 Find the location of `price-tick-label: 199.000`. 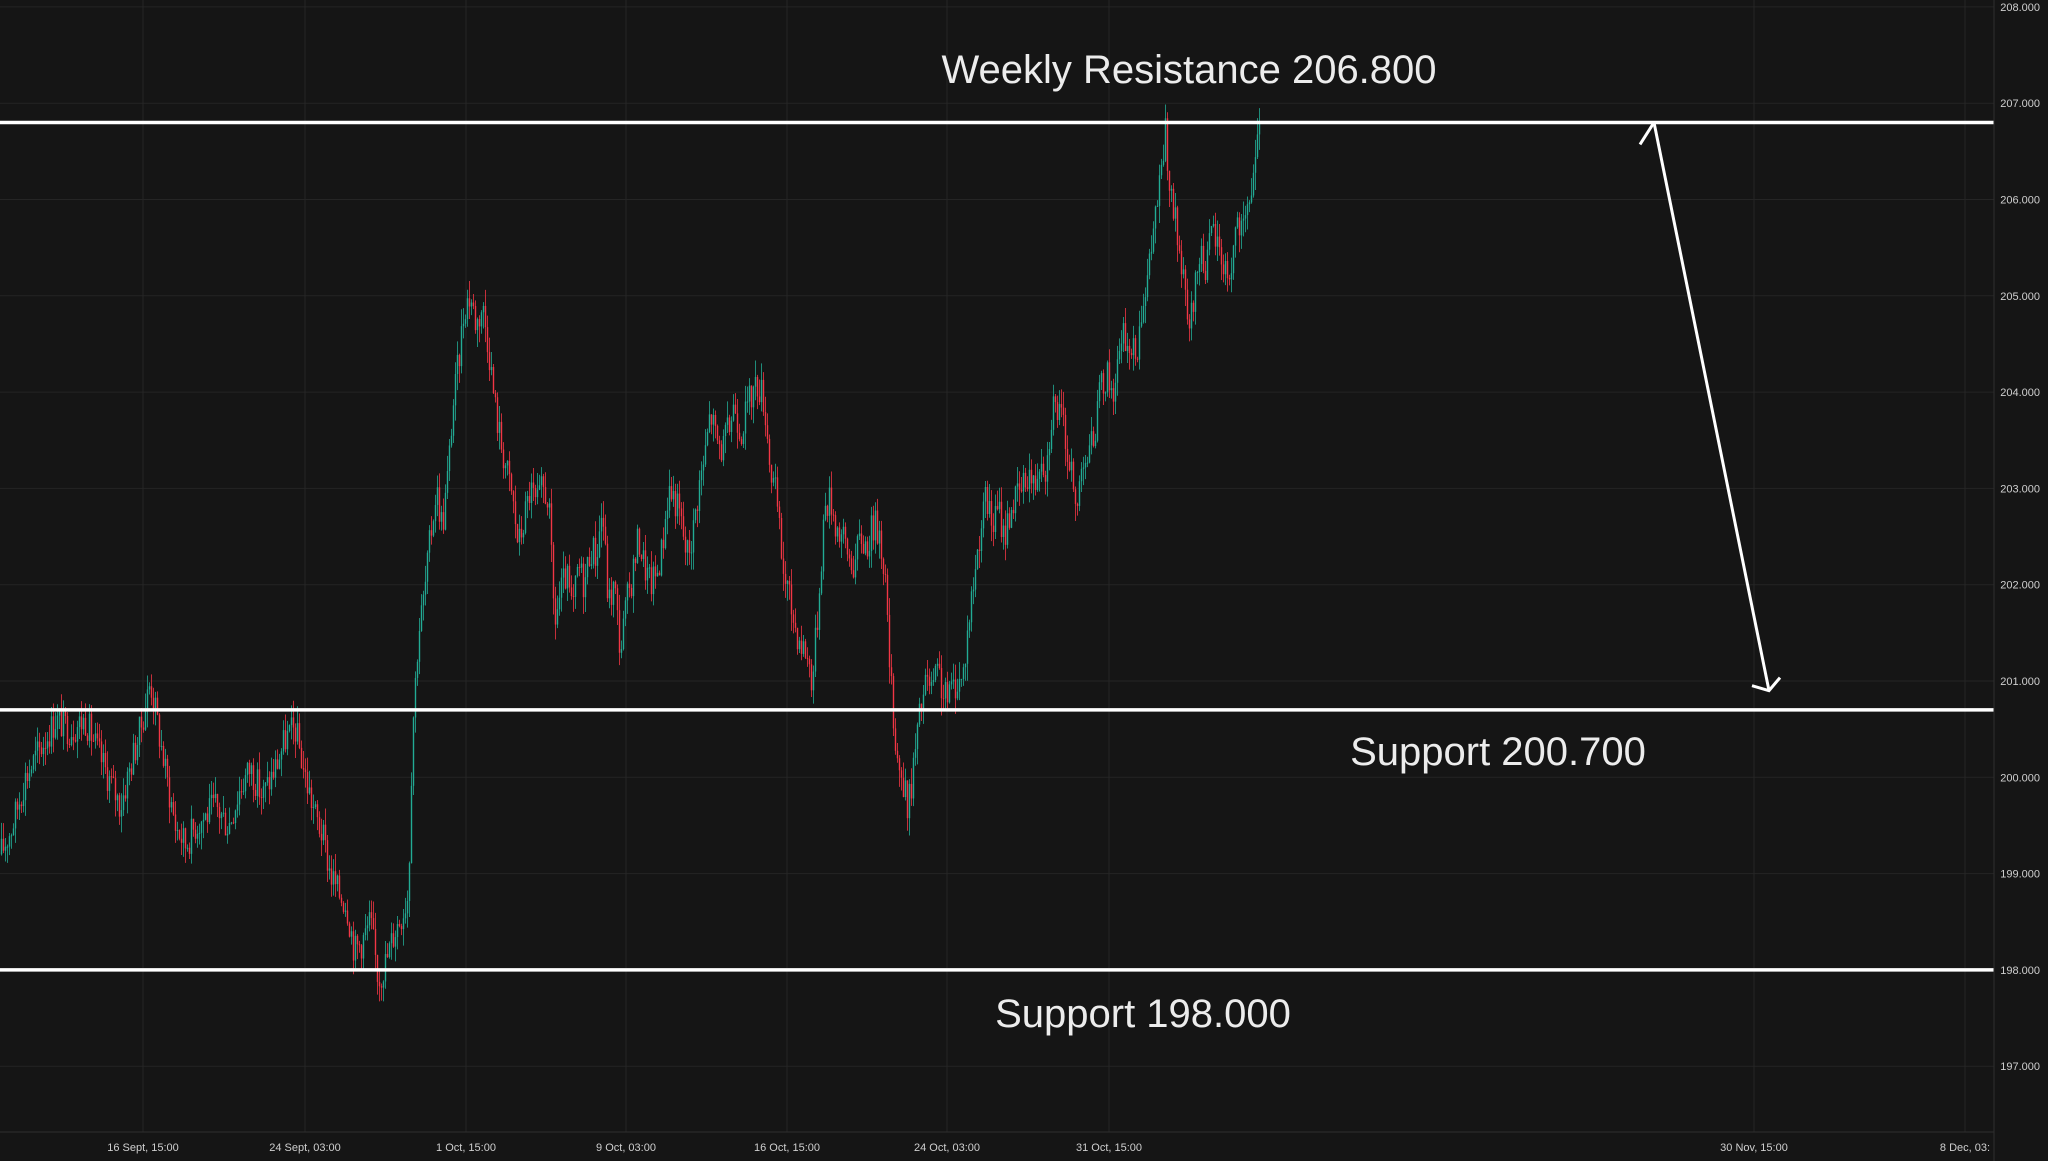

price-tick-label: 199.000 is located at coordinates (2020, 875).